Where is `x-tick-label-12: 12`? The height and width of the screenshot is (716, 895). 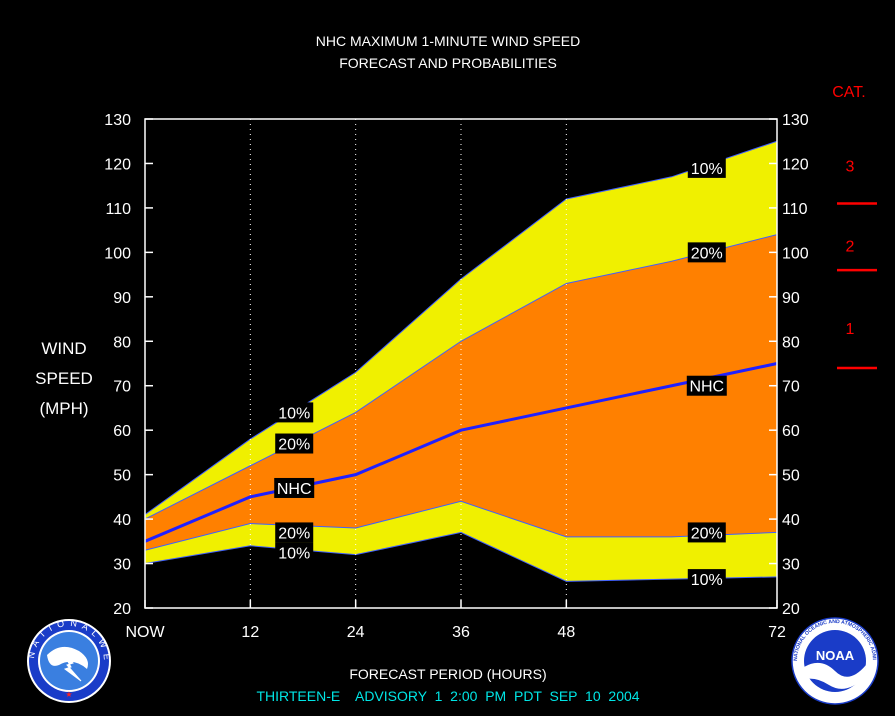 x-tick-label-12: 12 is located at coordinates (250, 632).